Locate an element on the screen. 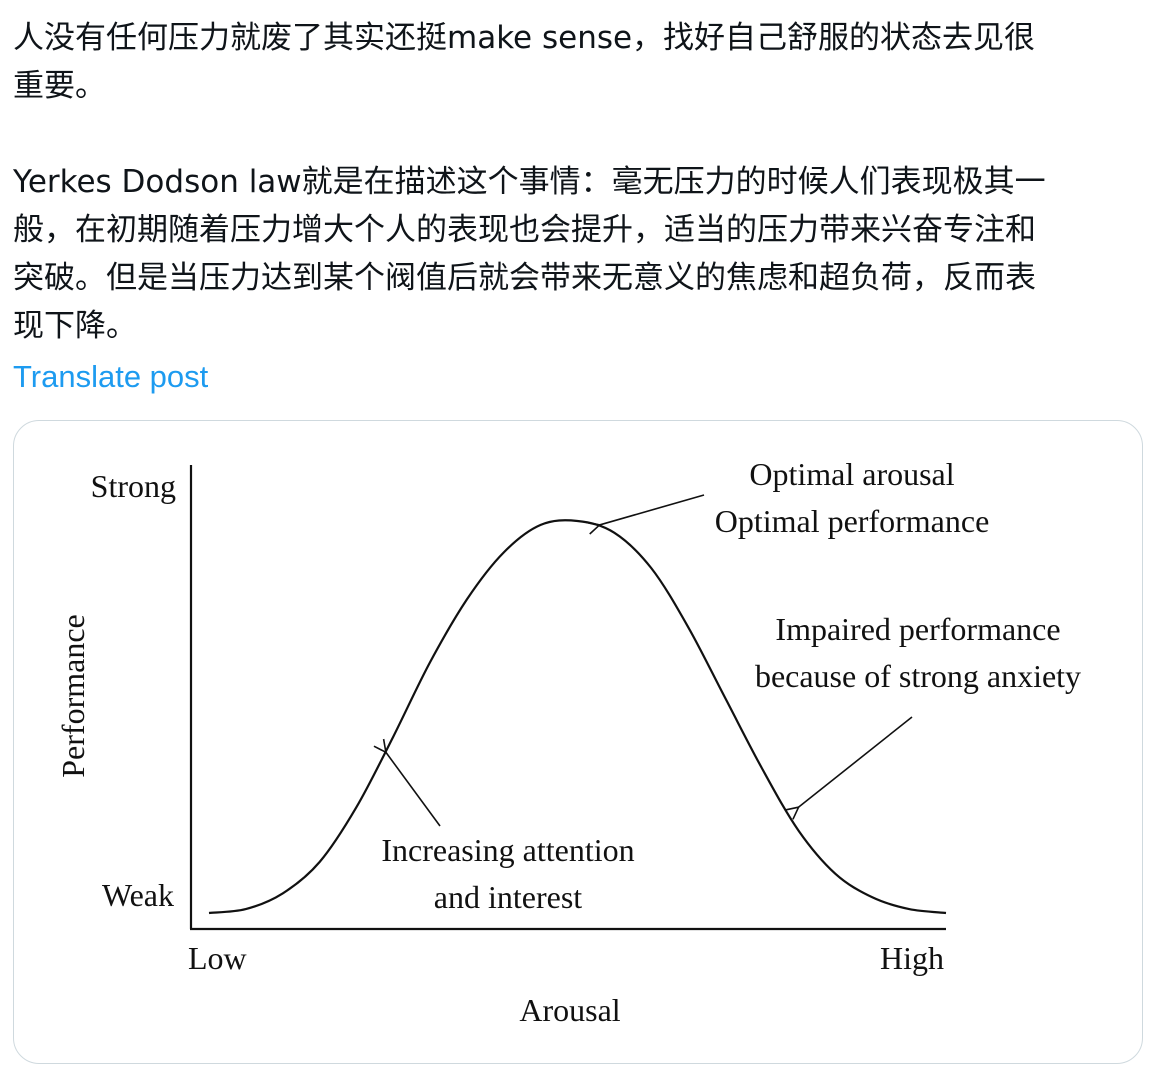 This screenshot has width=1156, height=1076. post-line: 重要。 is located at coordinates (59, 86).